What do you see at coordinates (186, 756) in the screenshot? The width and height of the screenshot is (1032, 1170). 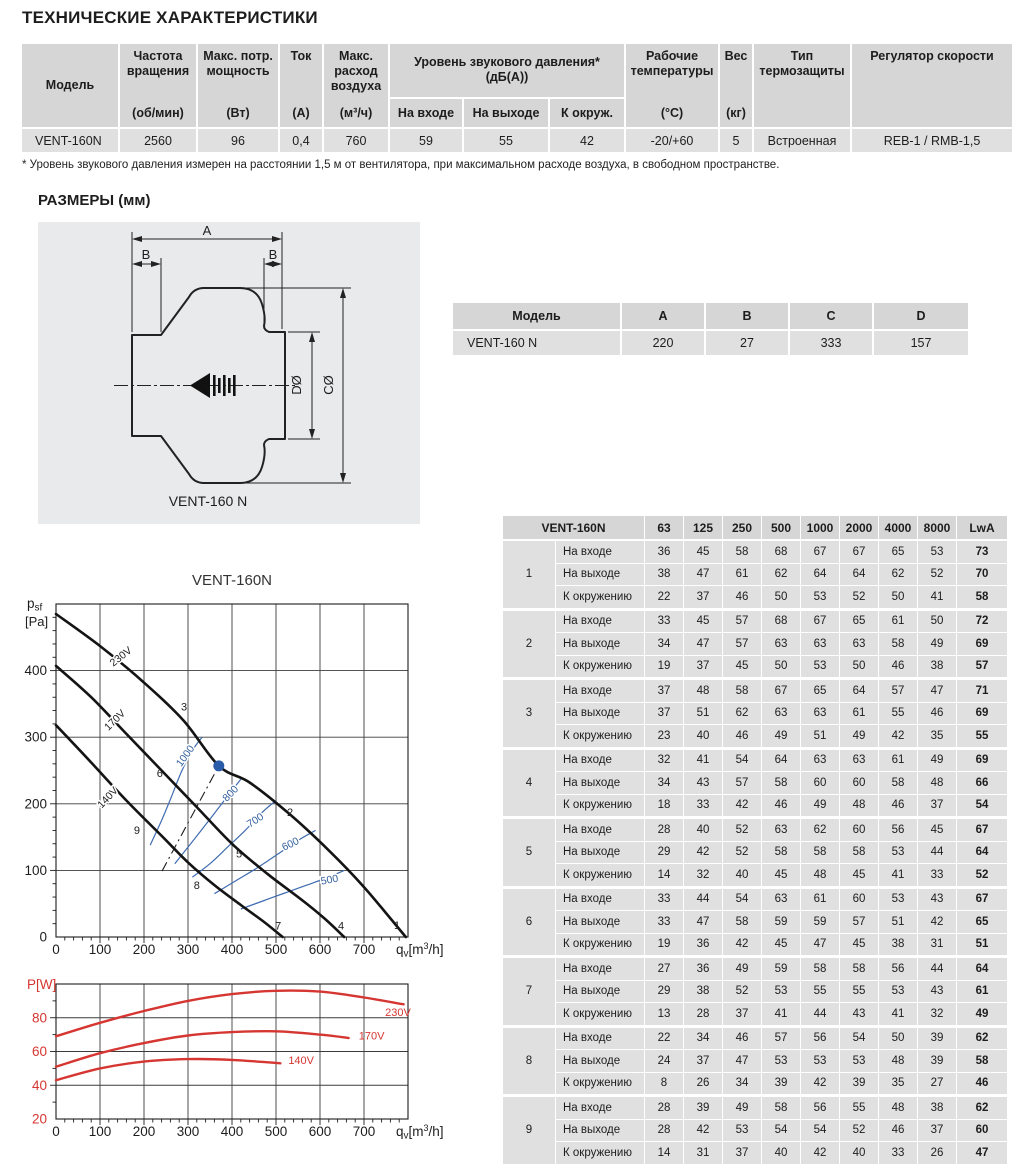 I see `rpm-curve-label: 1000` at bounding box center [186, 756].